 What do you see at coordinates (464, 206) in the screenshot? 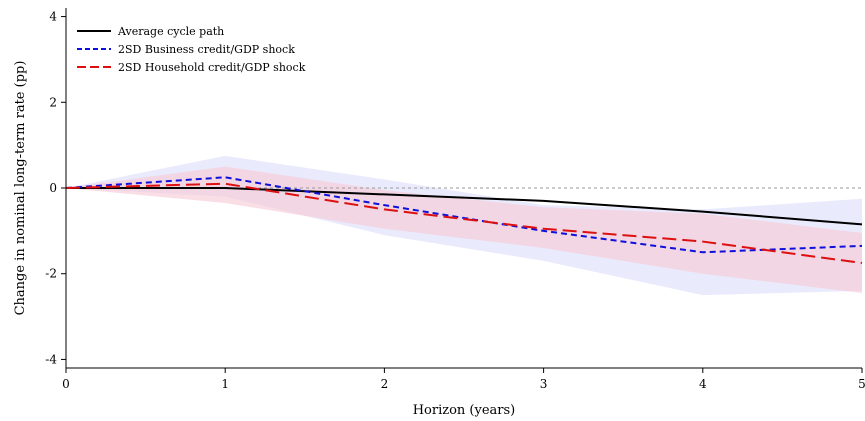
I see `series-line-average-cycle-path` at bounding box center [464, 206].